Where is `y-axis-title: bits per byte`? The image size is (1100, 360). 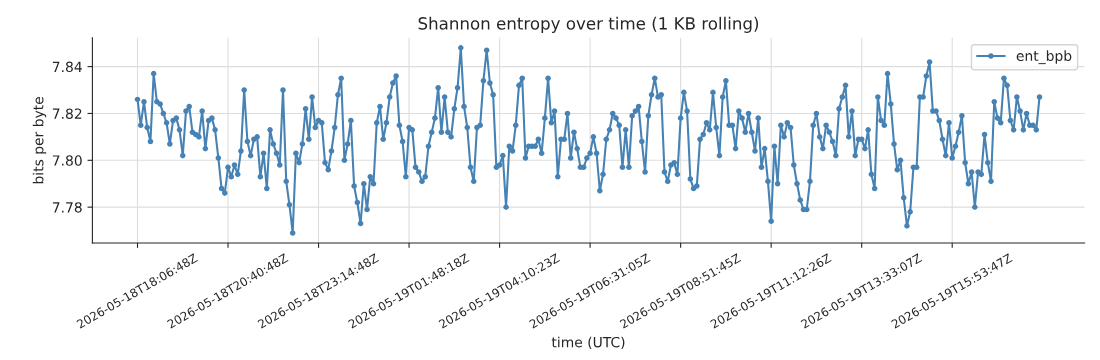 y-axis-title: bits per byte is located at coordinates (39, 140).